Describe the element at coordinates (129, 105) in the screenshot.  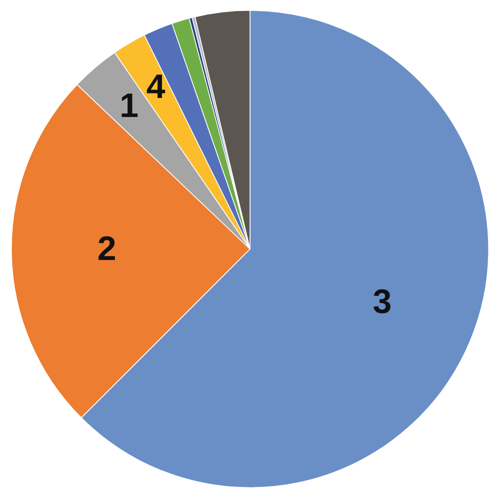
I see `slice-label: 1` at that location.